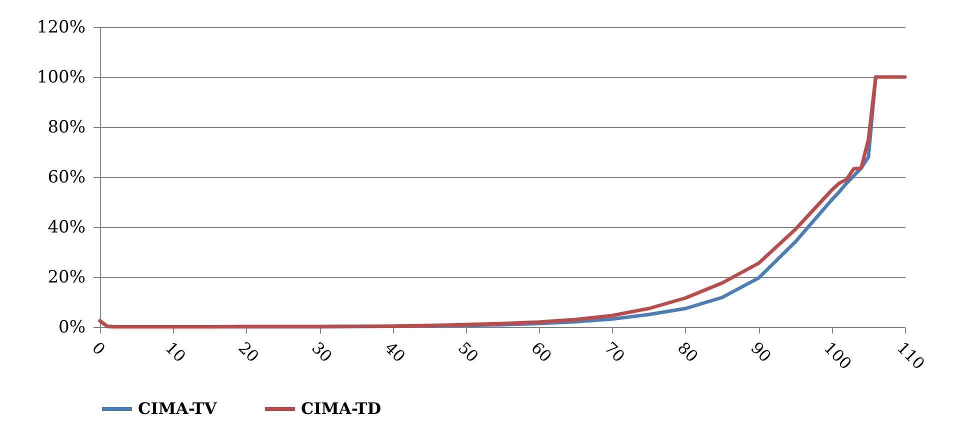 The width and height of the screenshot is (962, 421). Describe the element at coordinates (72, 328) in the screenshot. I see `y-tick-label: 0%` at that location.